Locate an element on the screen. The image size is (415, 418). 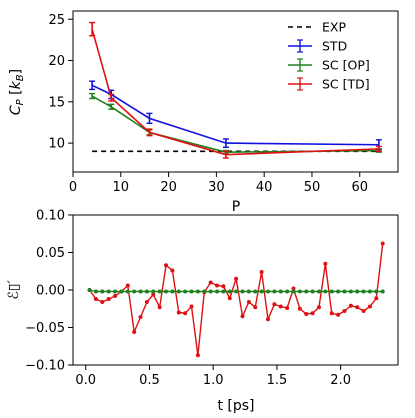
bottom-panel-y-ticks: −0.10 −0.05 0.00 0.05 0.10 is located at coordinates (49, 291).